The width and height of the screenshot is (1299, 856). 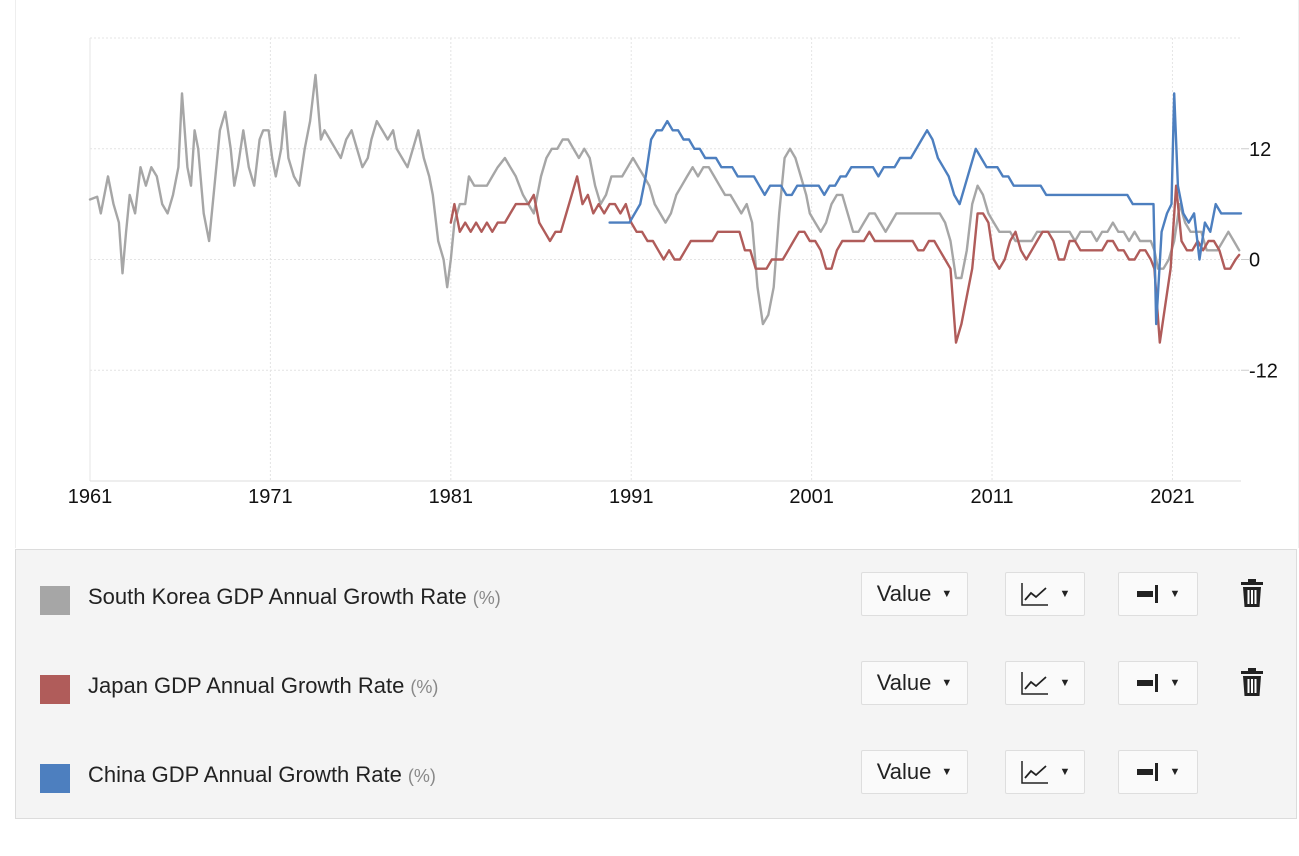 What do you see at coordinates (845, 259) in the screenshot?
I see `series-line-japan` at bounding box center [845, 259].